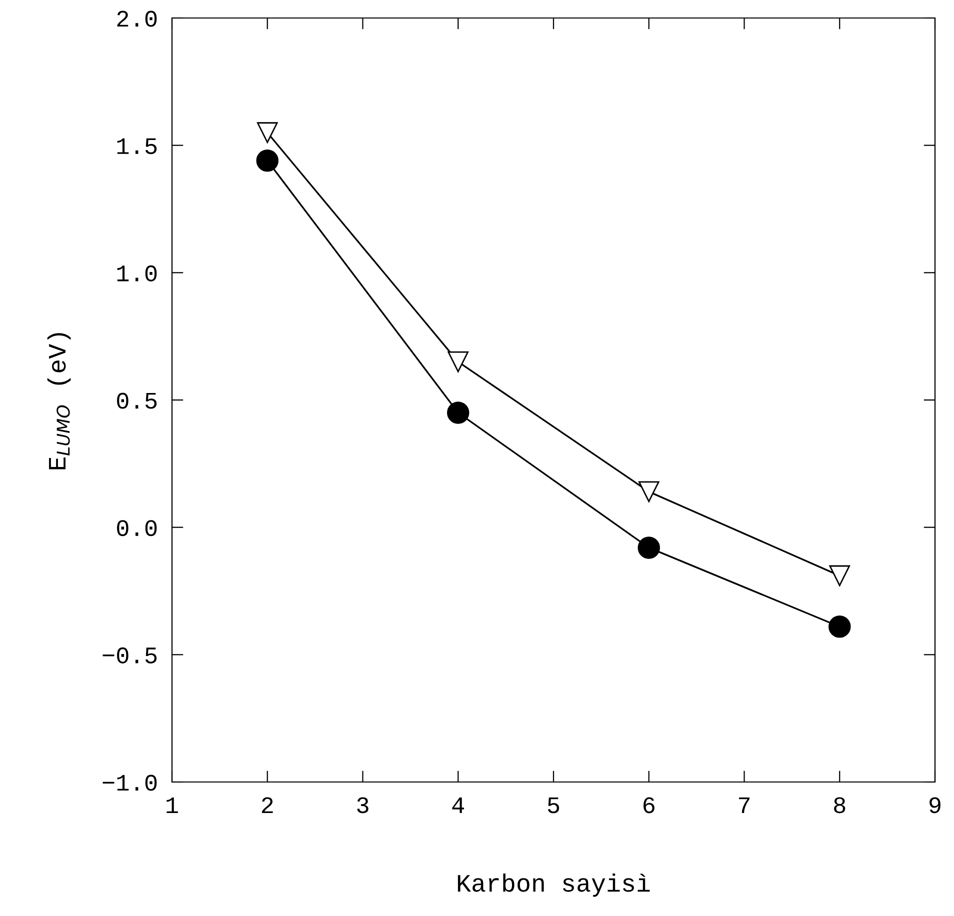  Describe the element at coordinates (458, 805) in the screenshot. I see `x-tick-label: 4` at that location.